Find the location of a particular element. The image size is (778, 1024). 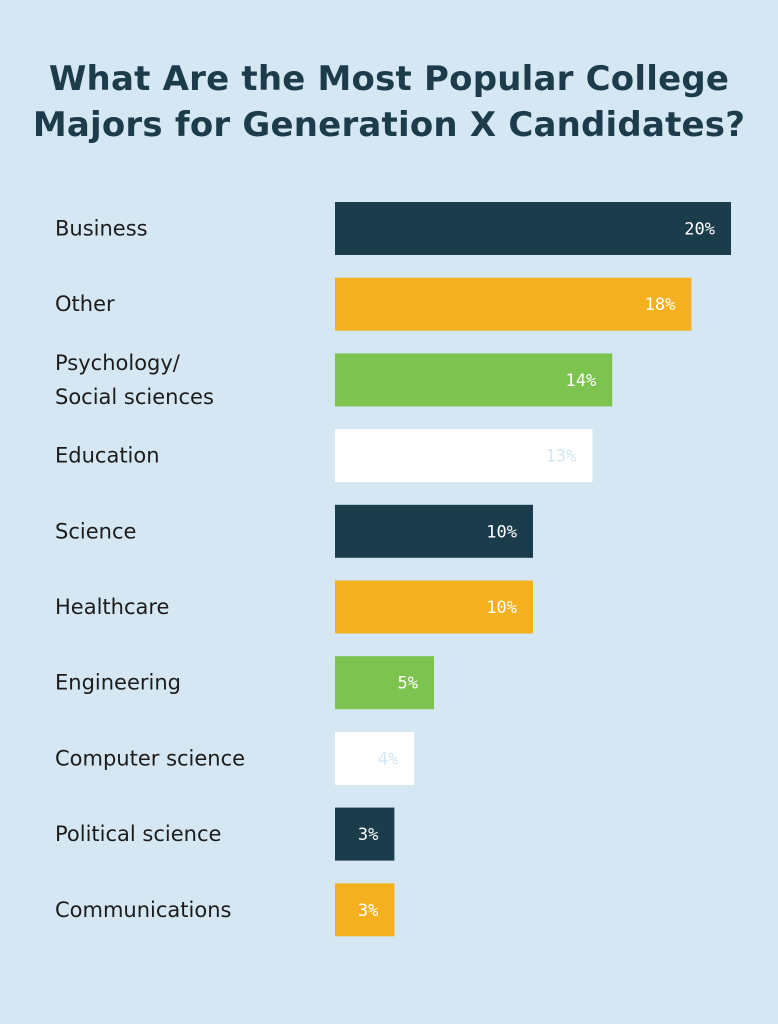

value-label-healthcare: 10% is located at coordinates (501, 608).